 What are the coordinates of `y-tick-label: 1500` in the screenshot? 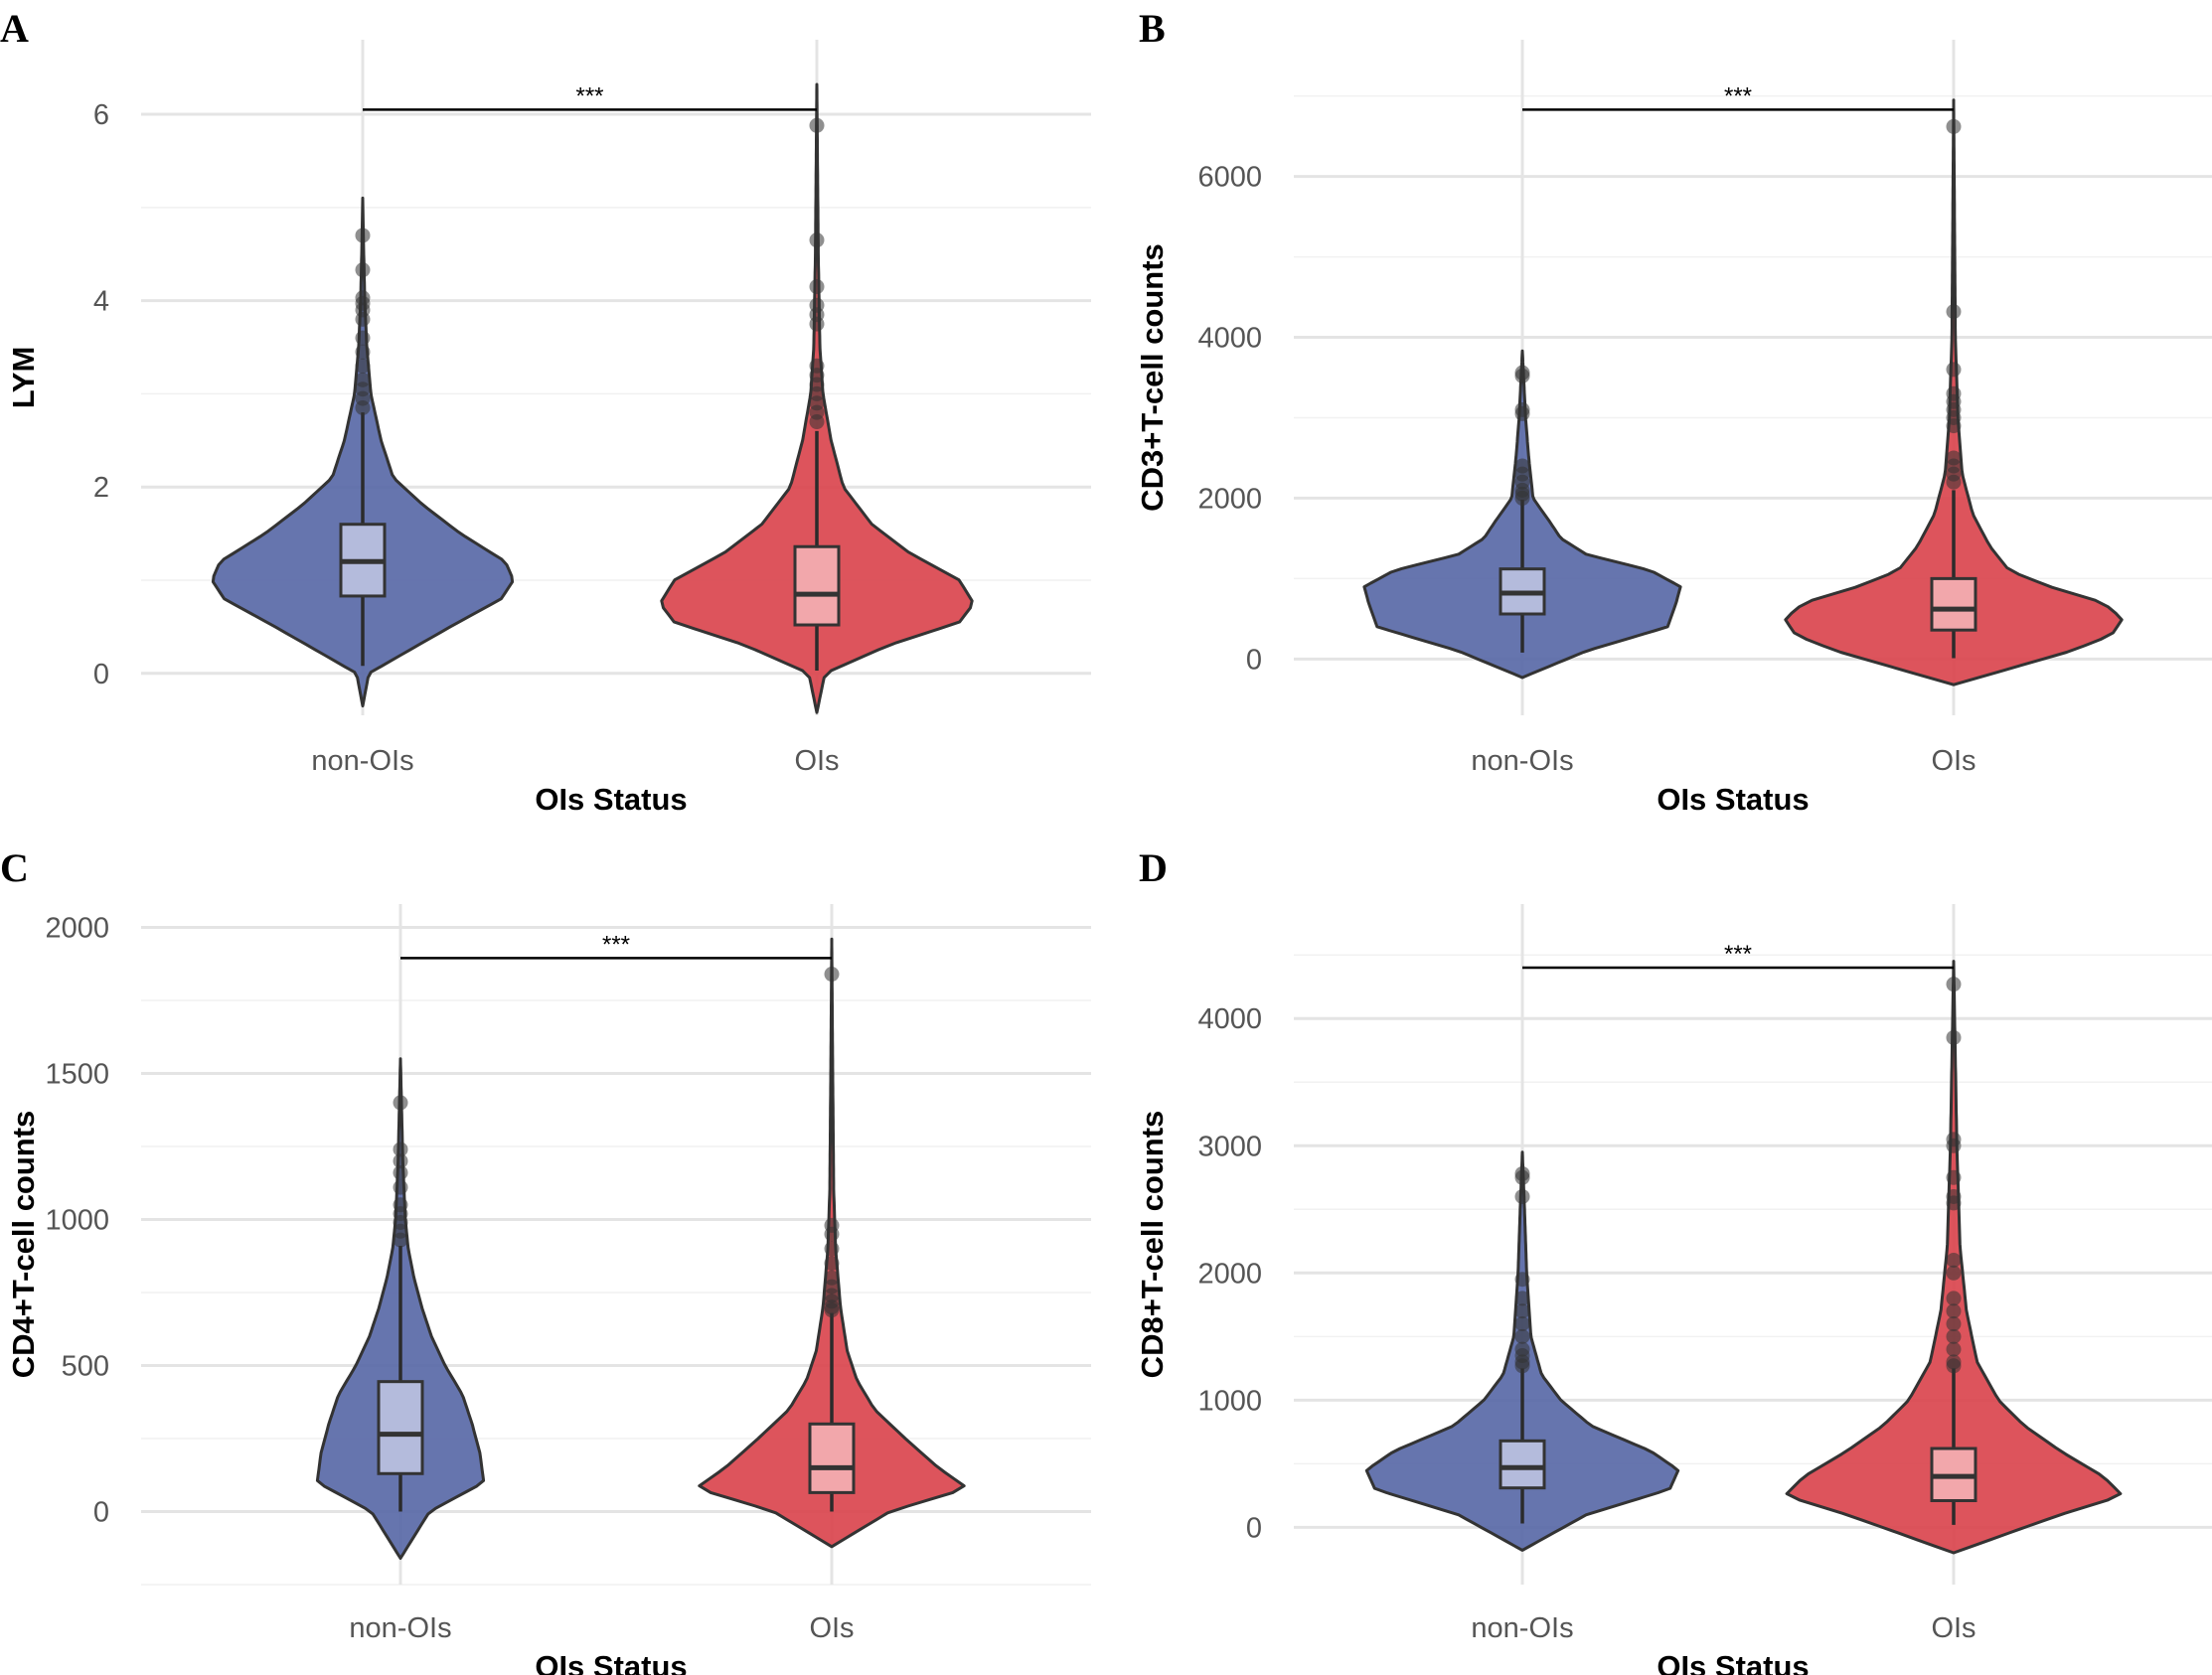 It's located at (77, 1075).